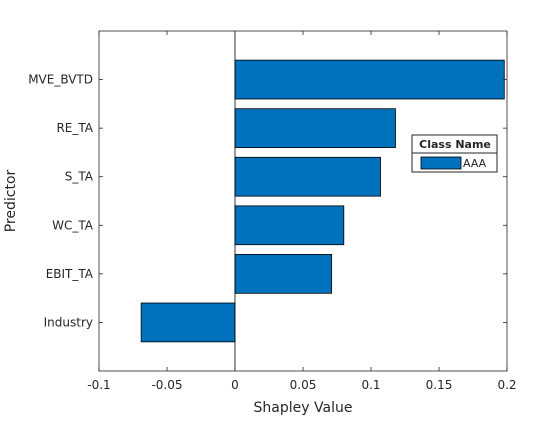  What do you see at coordinates (79, 177) in the screenshot?
I see `y-tick-label: S_TA` at bounding box center [79, 177].